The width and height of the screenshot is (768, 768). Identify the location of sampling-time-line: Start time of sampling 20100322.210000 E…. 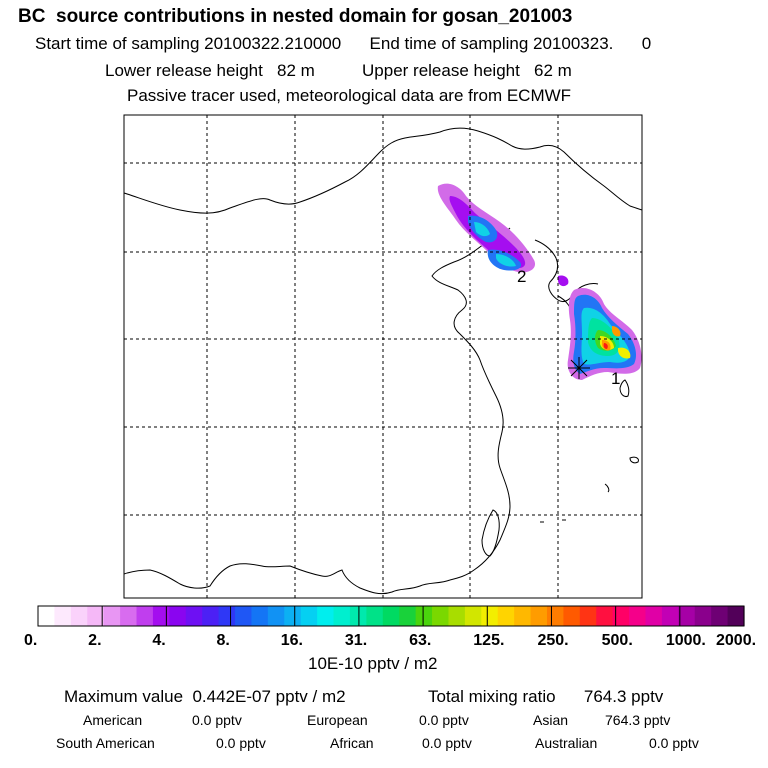
(343, 43).